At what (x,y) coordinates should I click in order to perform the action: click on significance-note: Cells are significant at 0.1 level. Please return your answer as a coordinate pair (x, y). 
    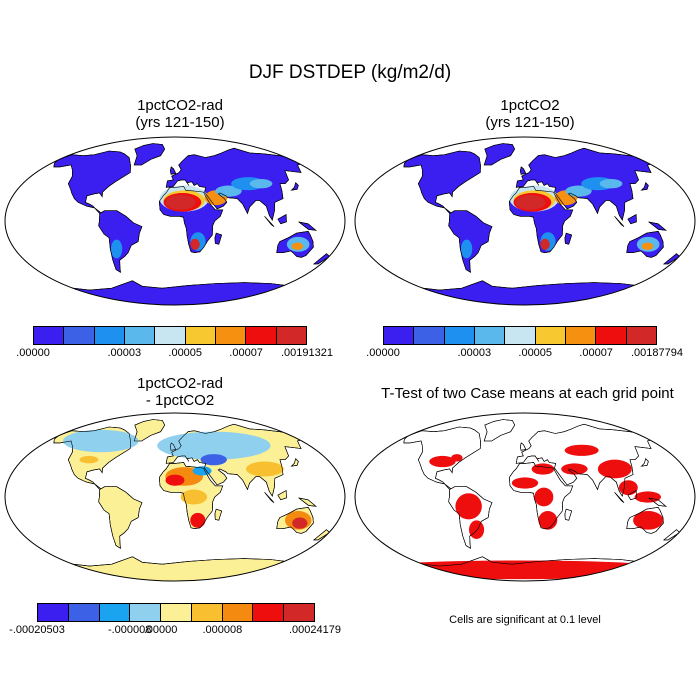
    Looking at the image, I should click on (525, 620).